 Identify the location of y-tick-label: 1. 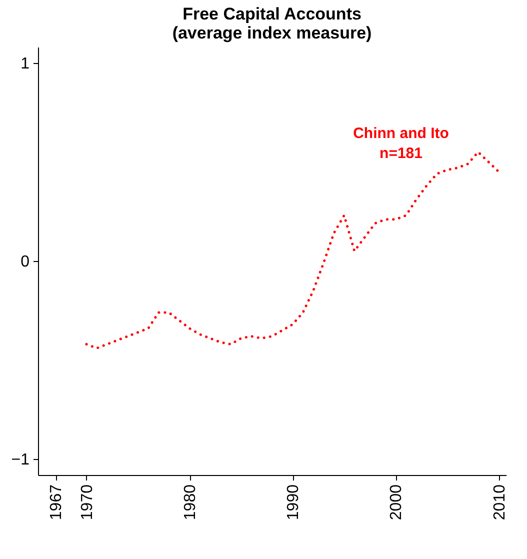
(25, 63).